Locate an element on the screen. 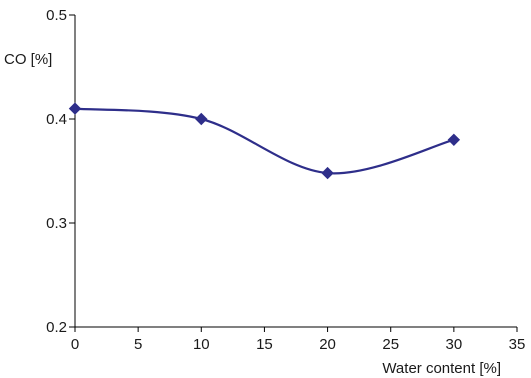 This screenshot has height=378, width=531. y-axis-ticks: 0.2 0.3 0.4 0.5 is located at coordinates (60, 171).